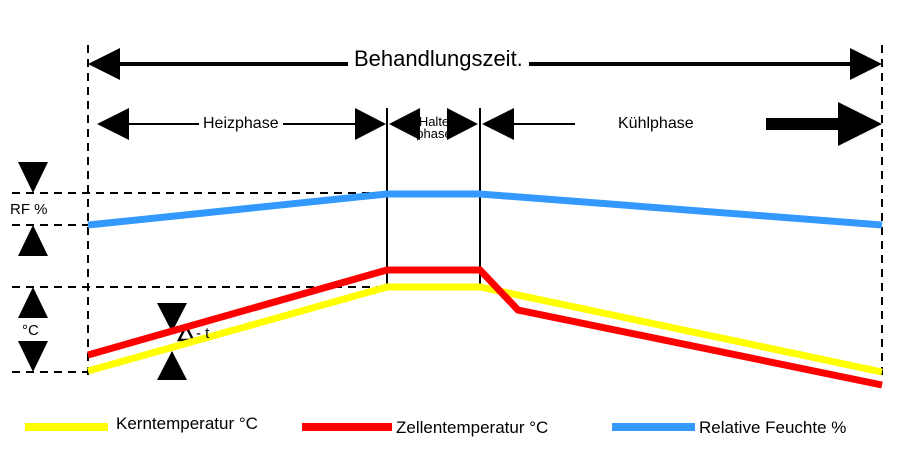 Image resolution: width=905 pixels, height=452 pixels. I want to click on duration-arrow-right-head, so click(866, 64).